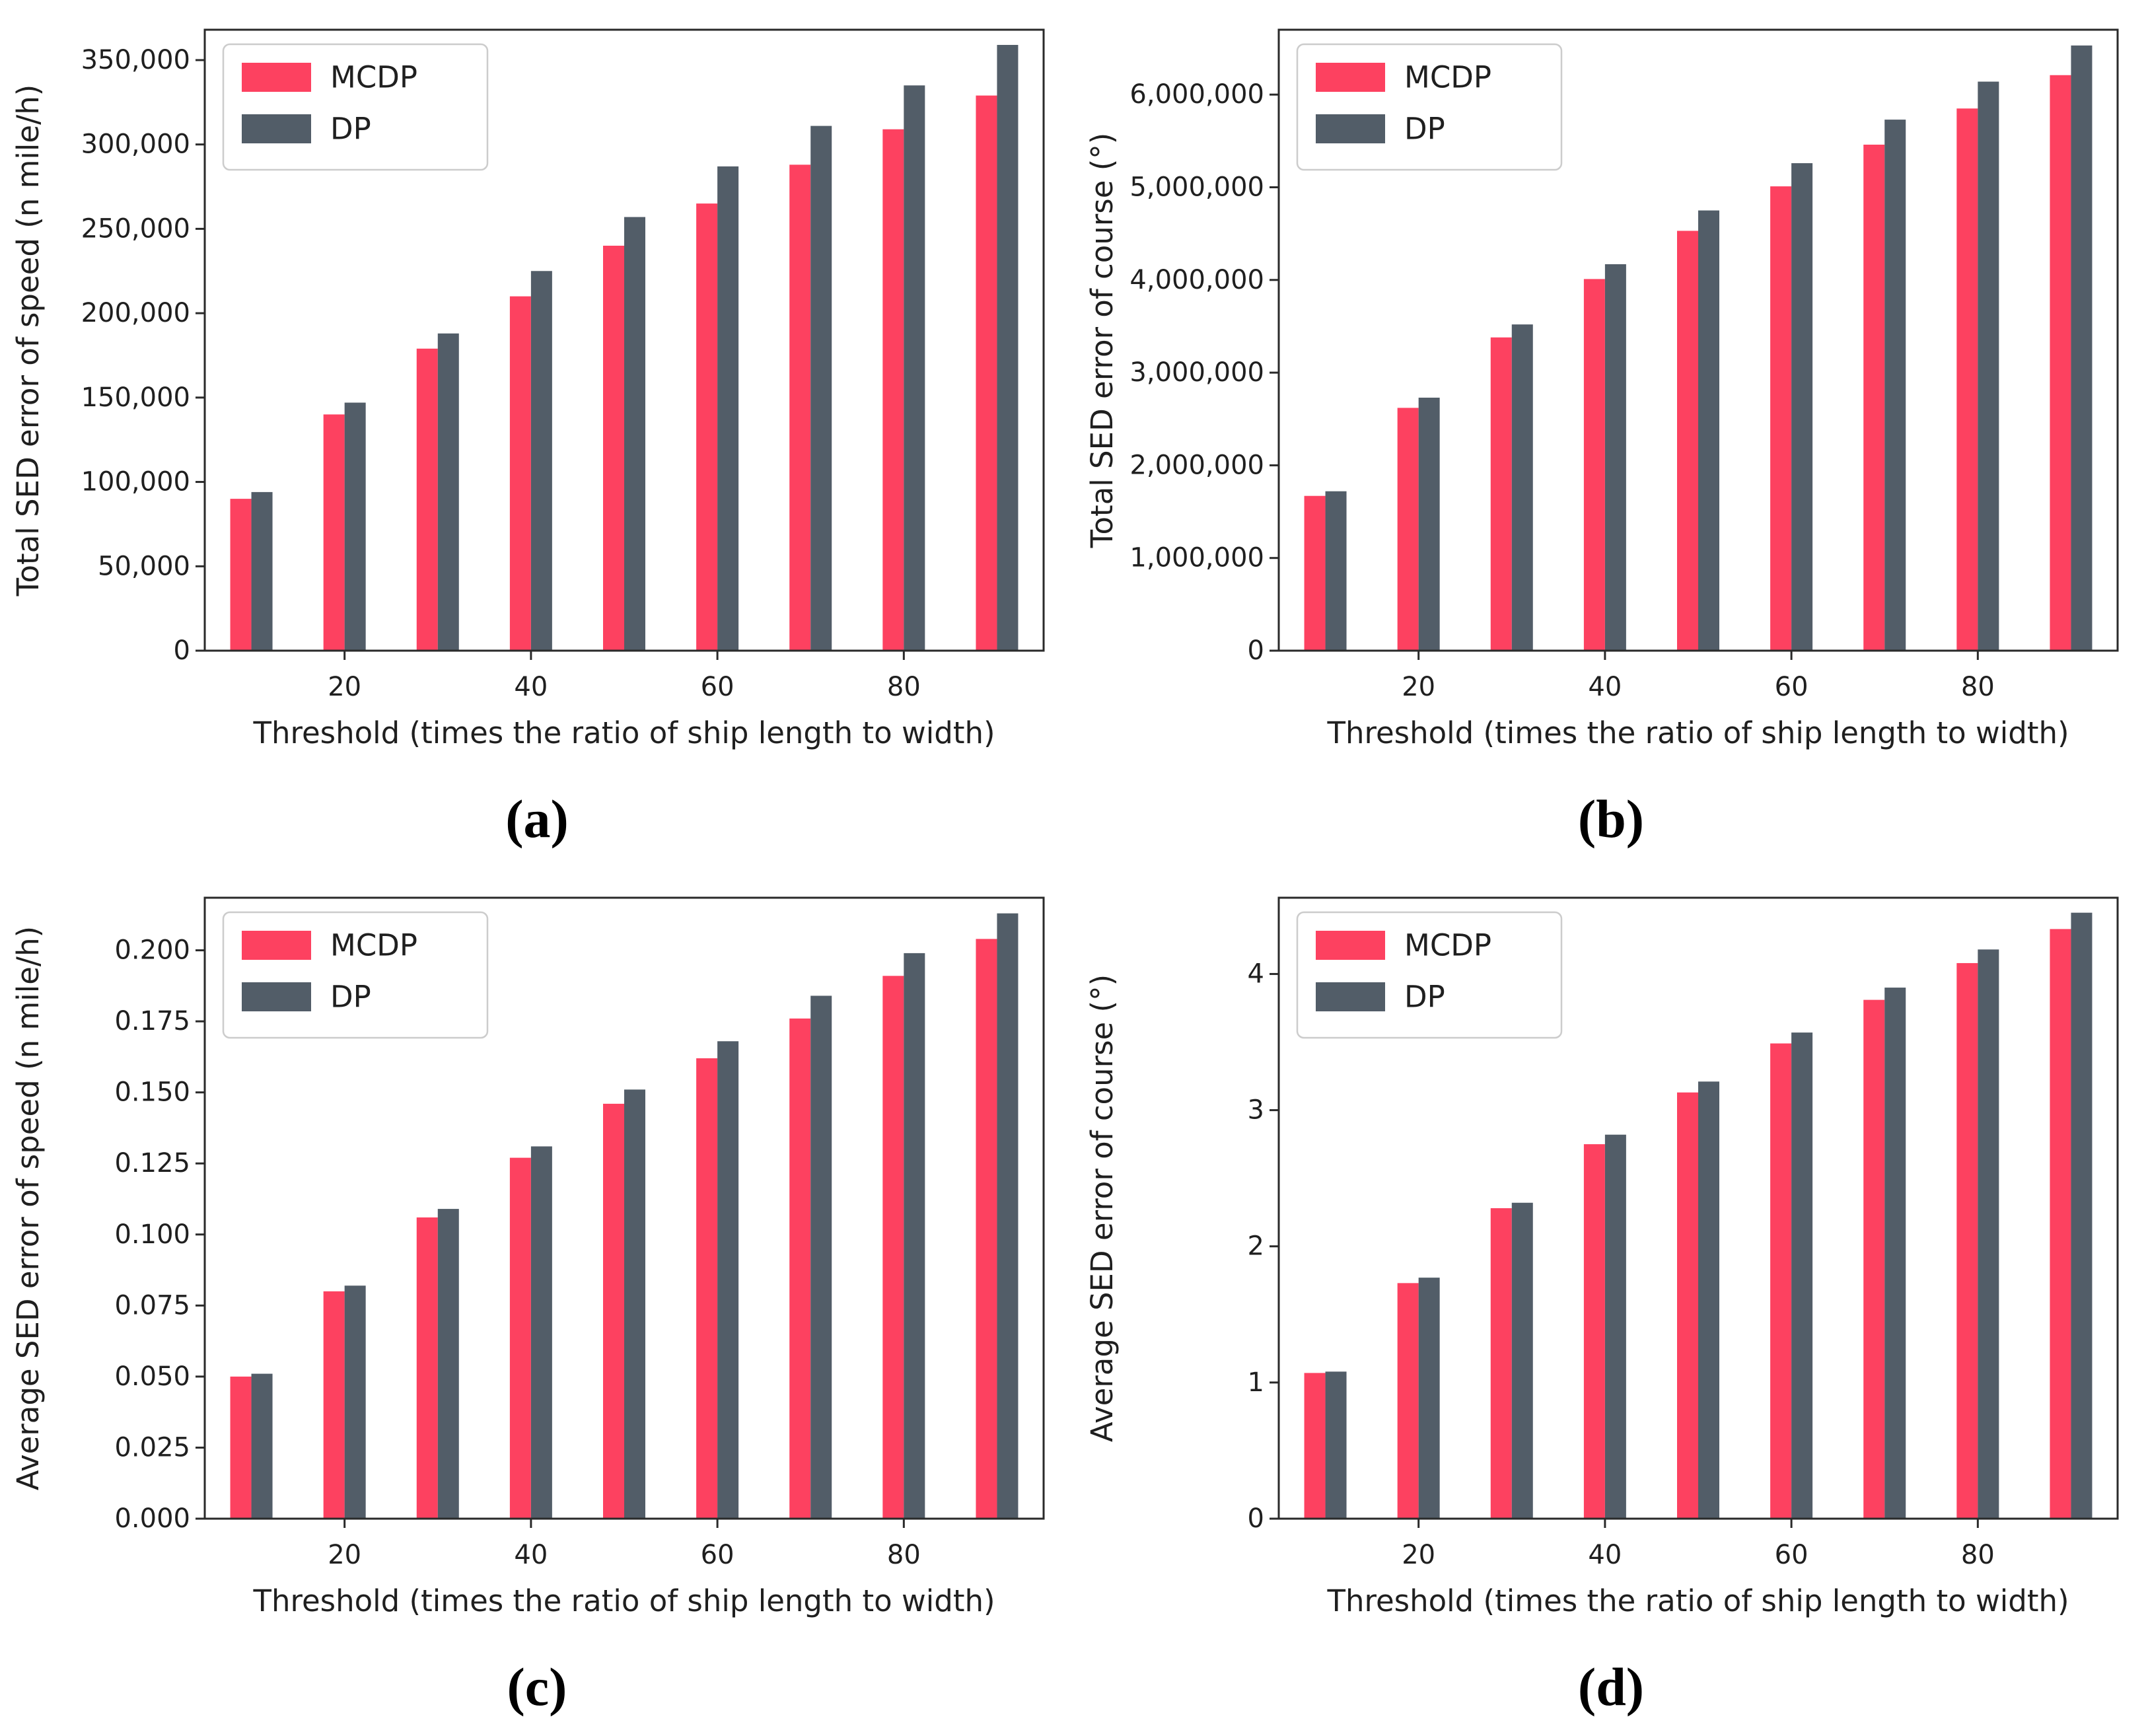  What do you see at coordinates (152, 950) in the screenshot?
I see `y-tick-label: 0.200` at bounding box center [152, 950].